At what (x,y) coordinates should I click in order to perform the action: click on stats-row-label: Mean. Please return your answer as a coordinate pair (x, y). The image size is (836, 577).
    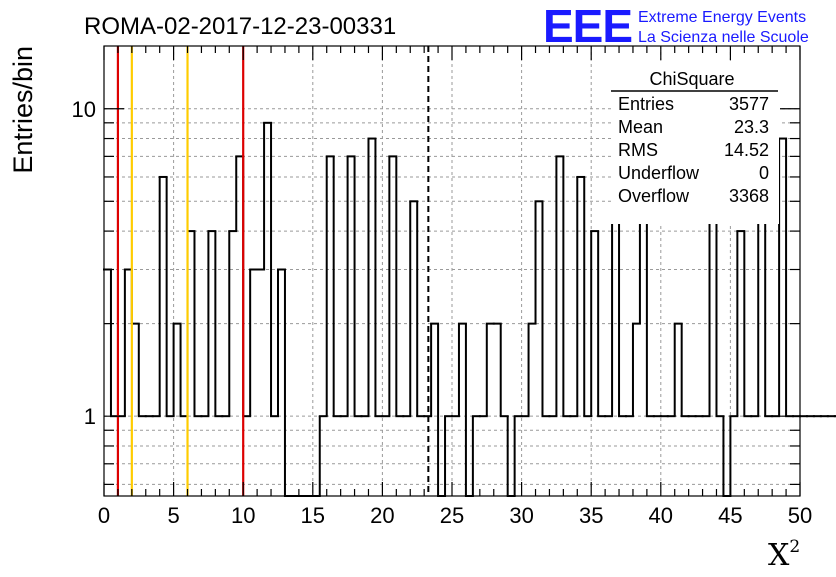
    Looking at the image, I should click on (640, 127).